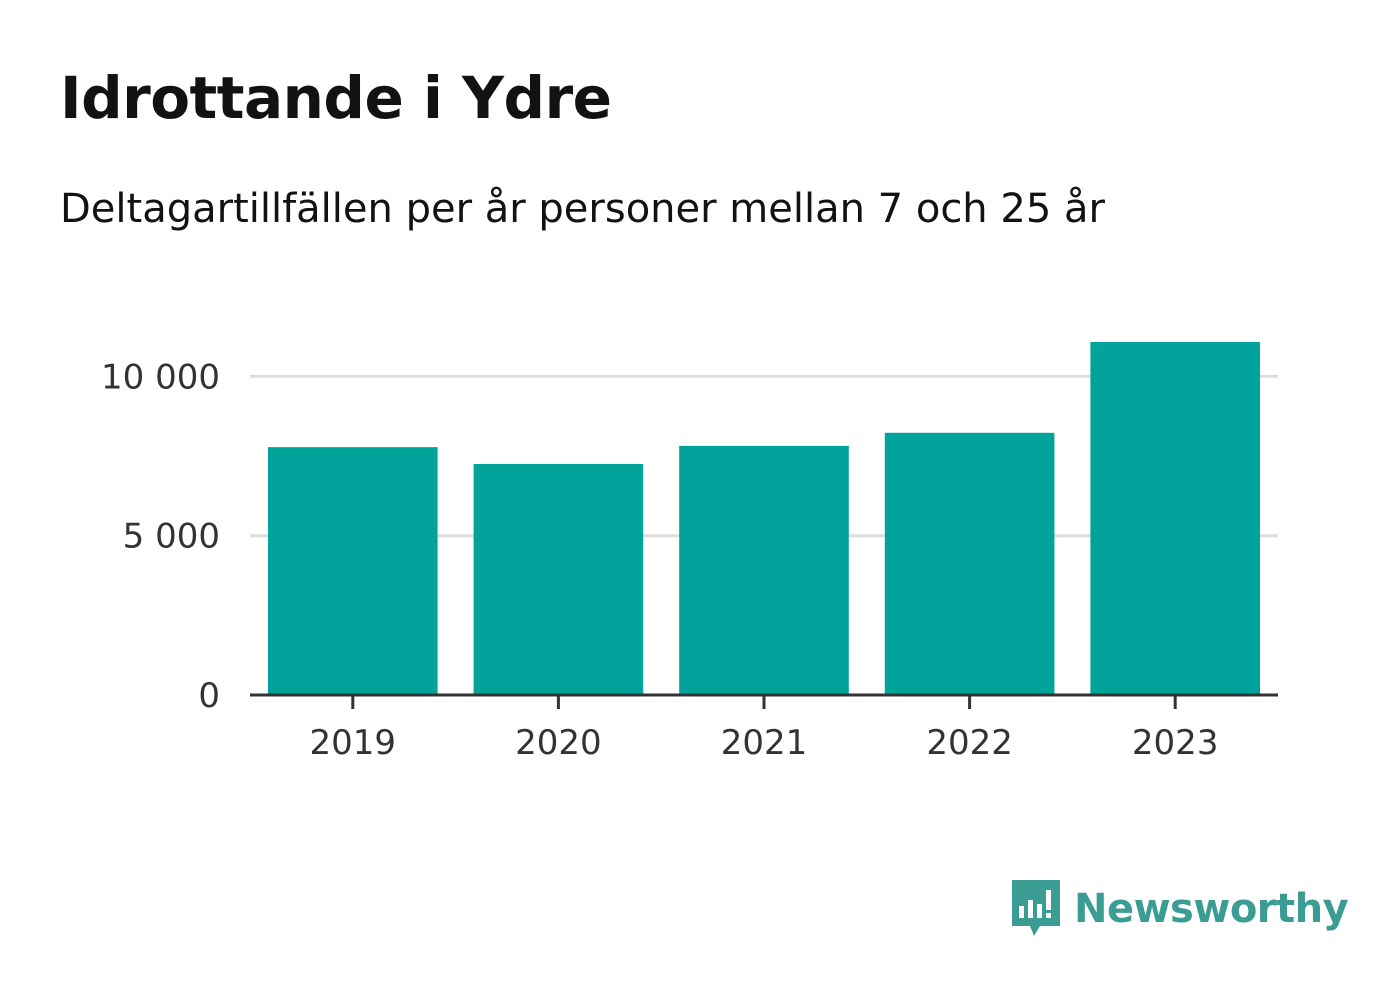 The width and height of the screenshot is (1382, 999). I want to click on x-tick-label: 2022, so click(969, 743).